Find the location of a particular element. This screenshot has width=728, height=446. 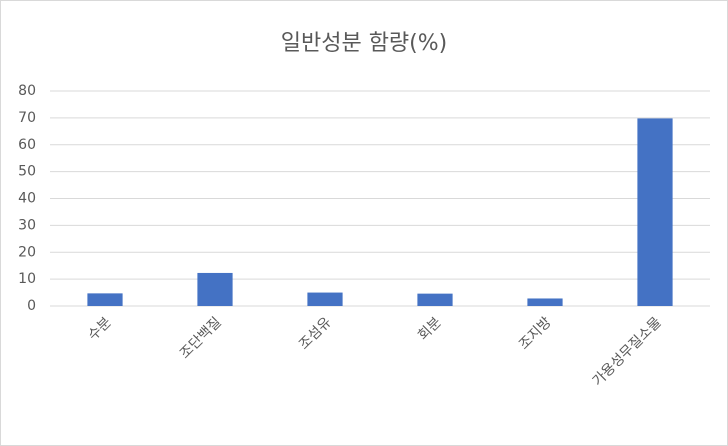

y-tick-label: 30 is located at coordinates (27, 225).